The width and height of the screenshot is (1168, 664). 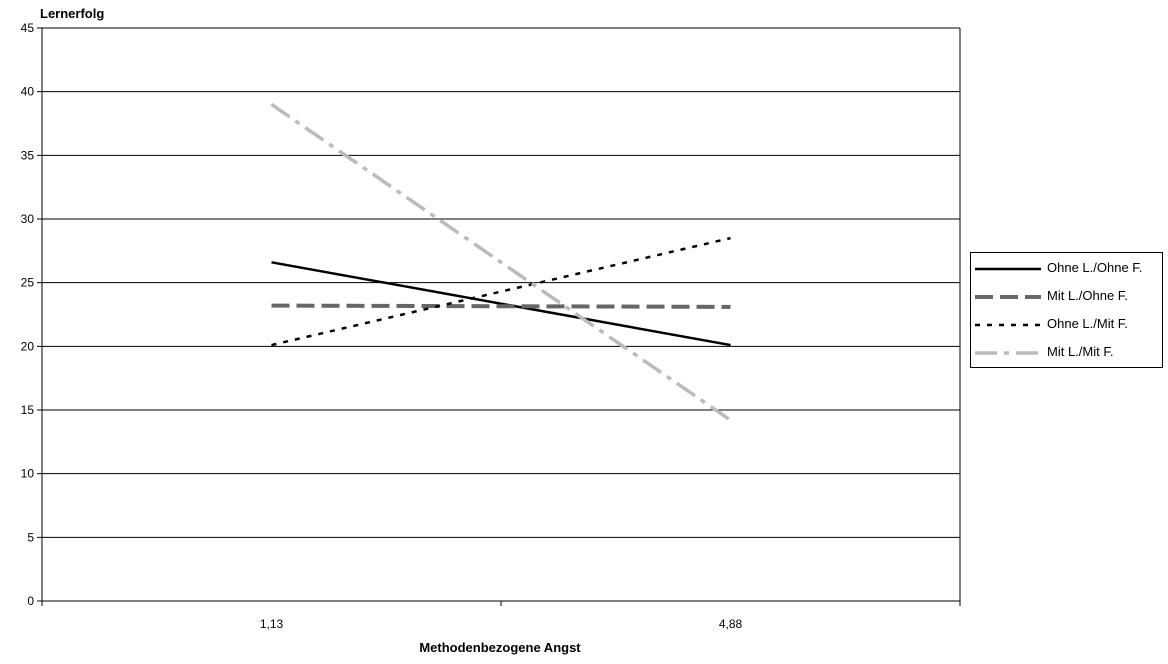 I want to click on legend-label: Mit L./Mit F., so click(x=1080, y=351).